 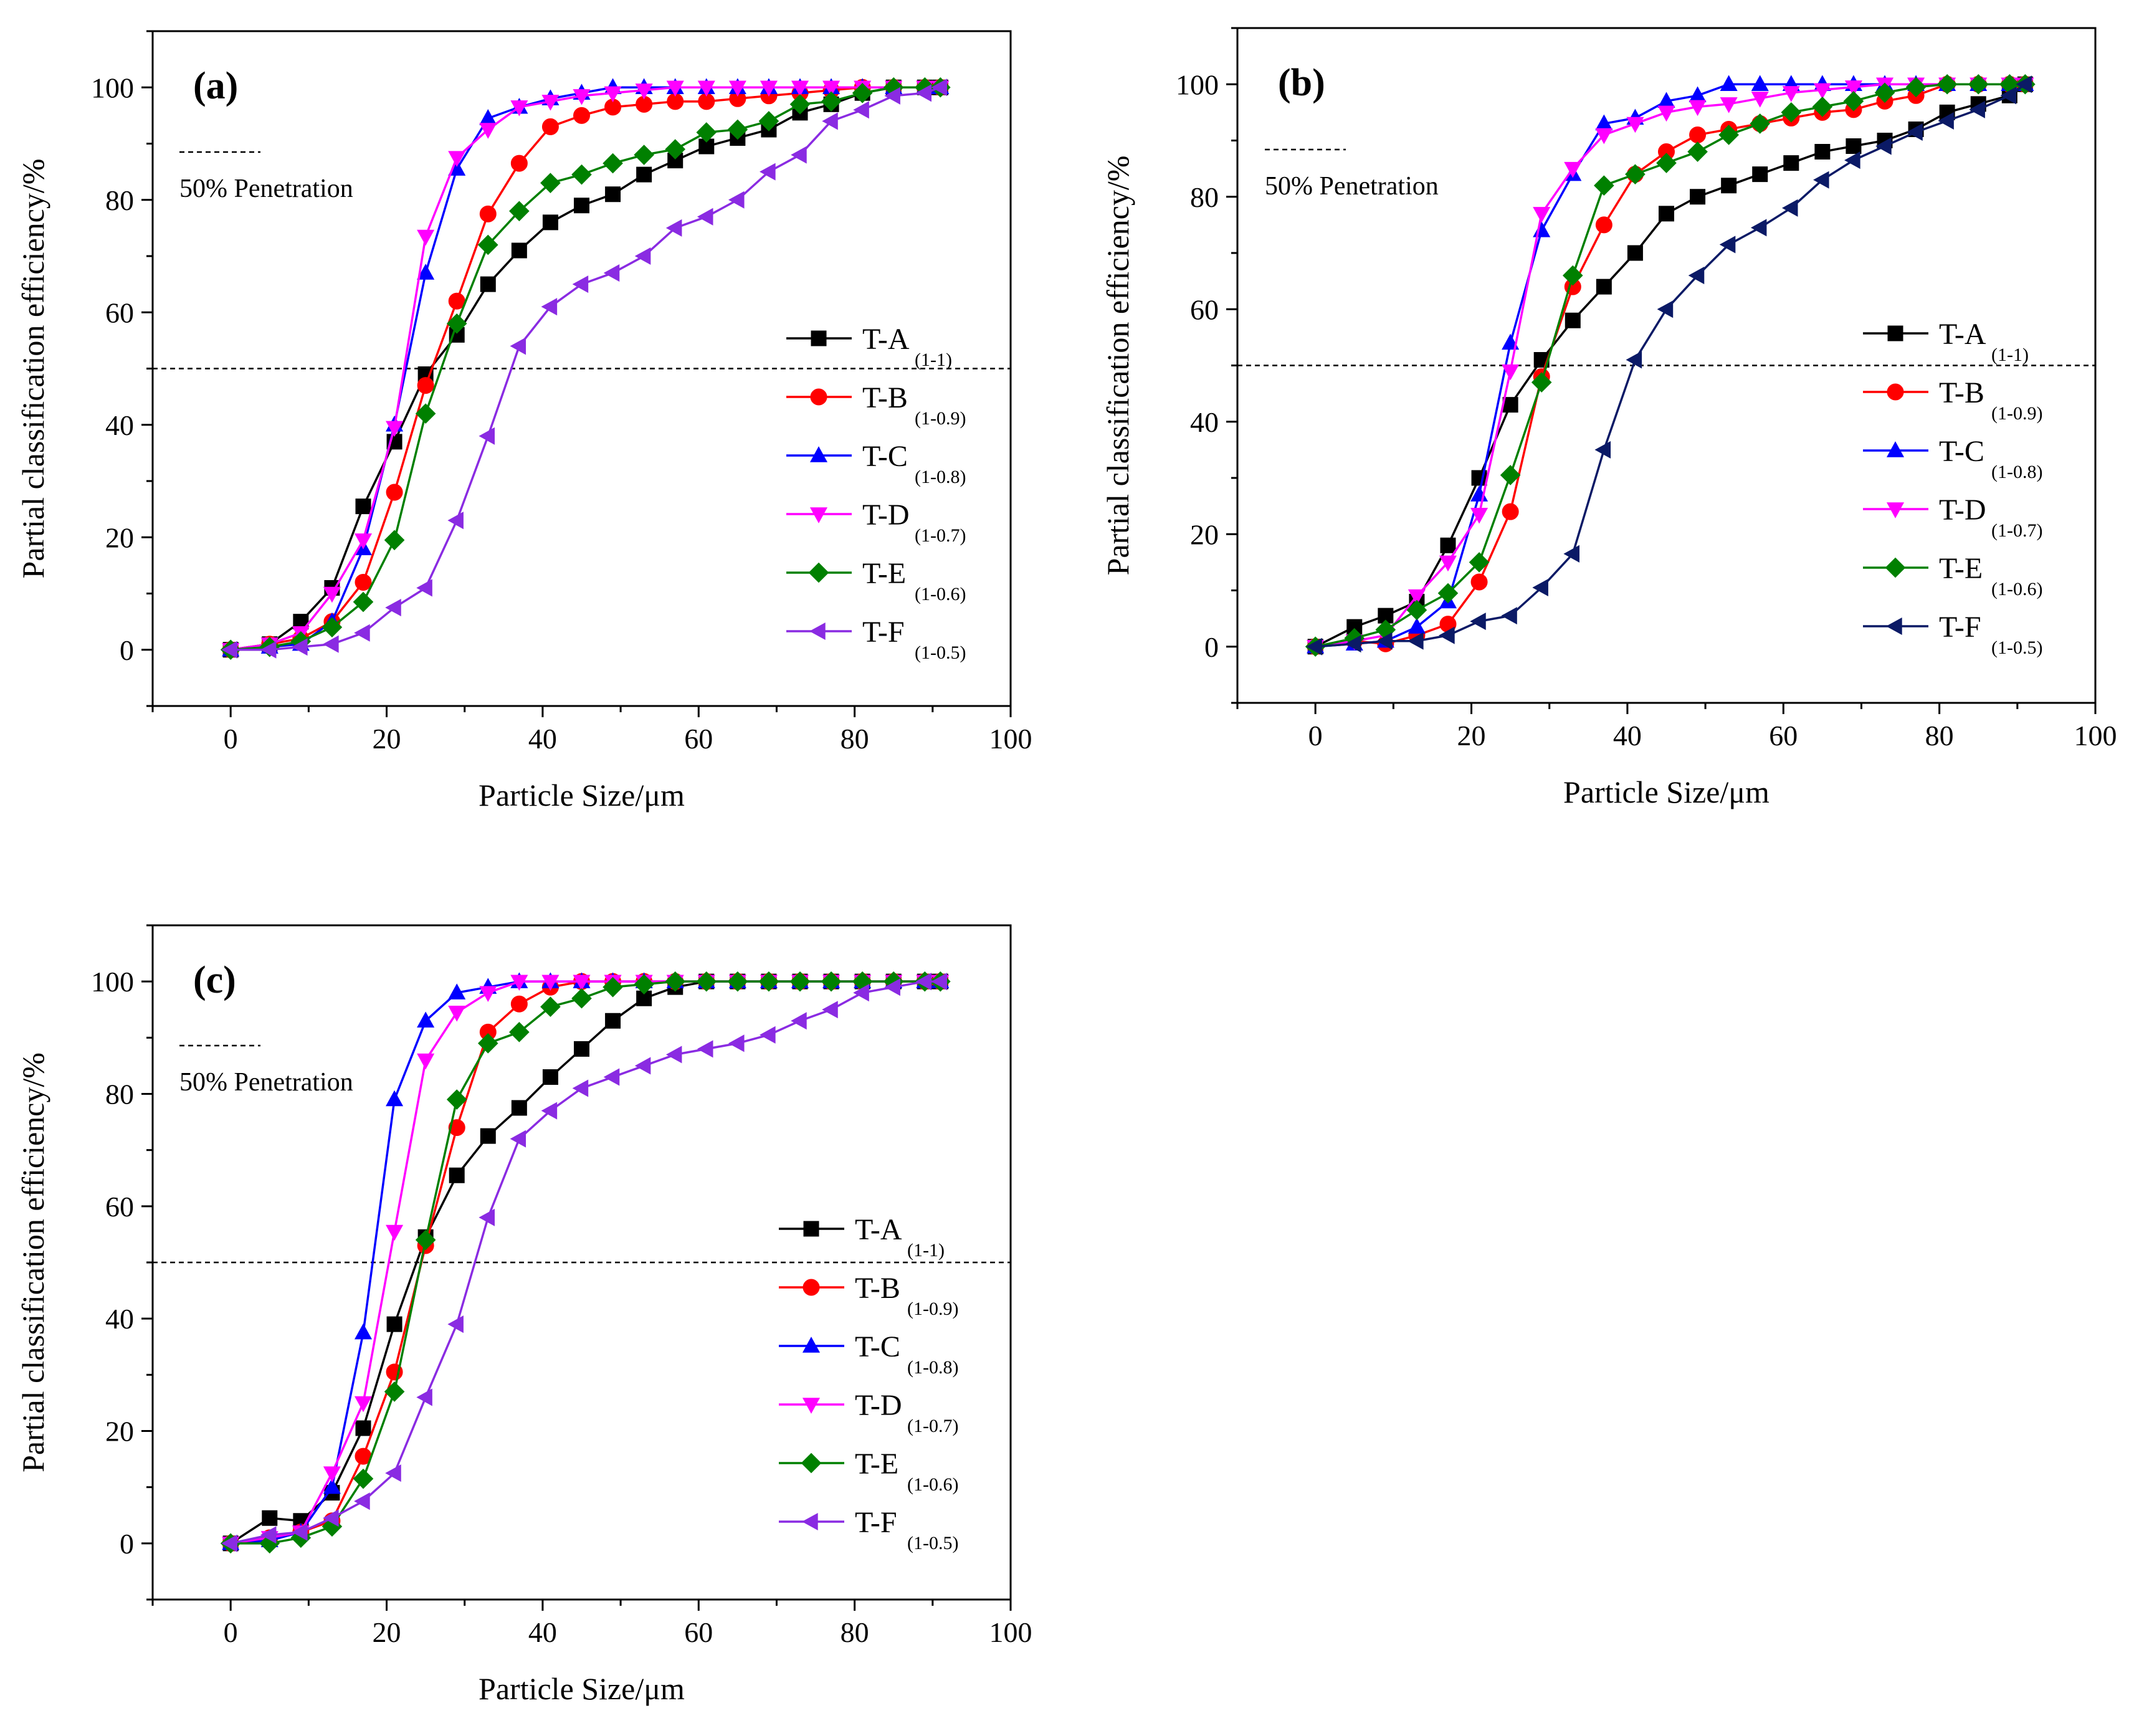 I want to click on legend-label: T-B, so click(x=1962, y=392).